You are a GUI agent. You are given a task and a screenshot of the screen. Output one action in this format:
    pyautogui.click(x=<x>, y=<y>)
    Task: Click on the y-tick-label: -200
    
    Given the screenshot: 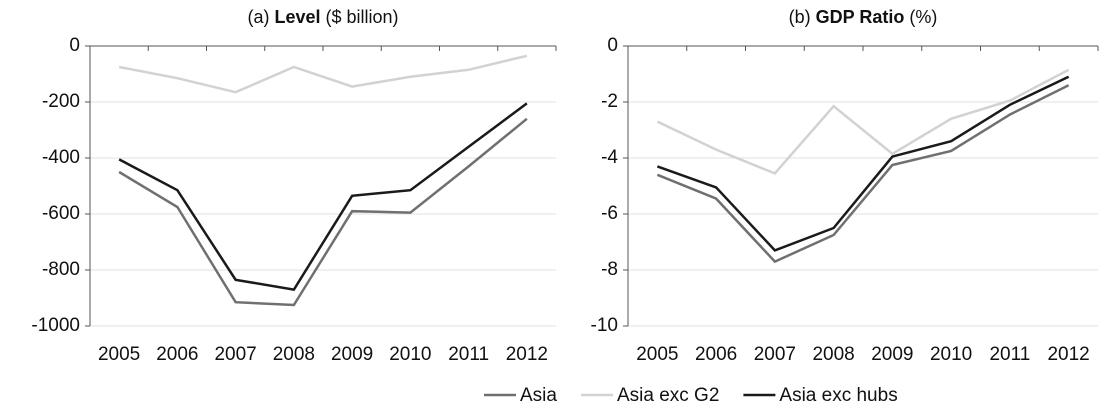 What is the action you would take?
    pyautogui.click(x=61, y=101)
    